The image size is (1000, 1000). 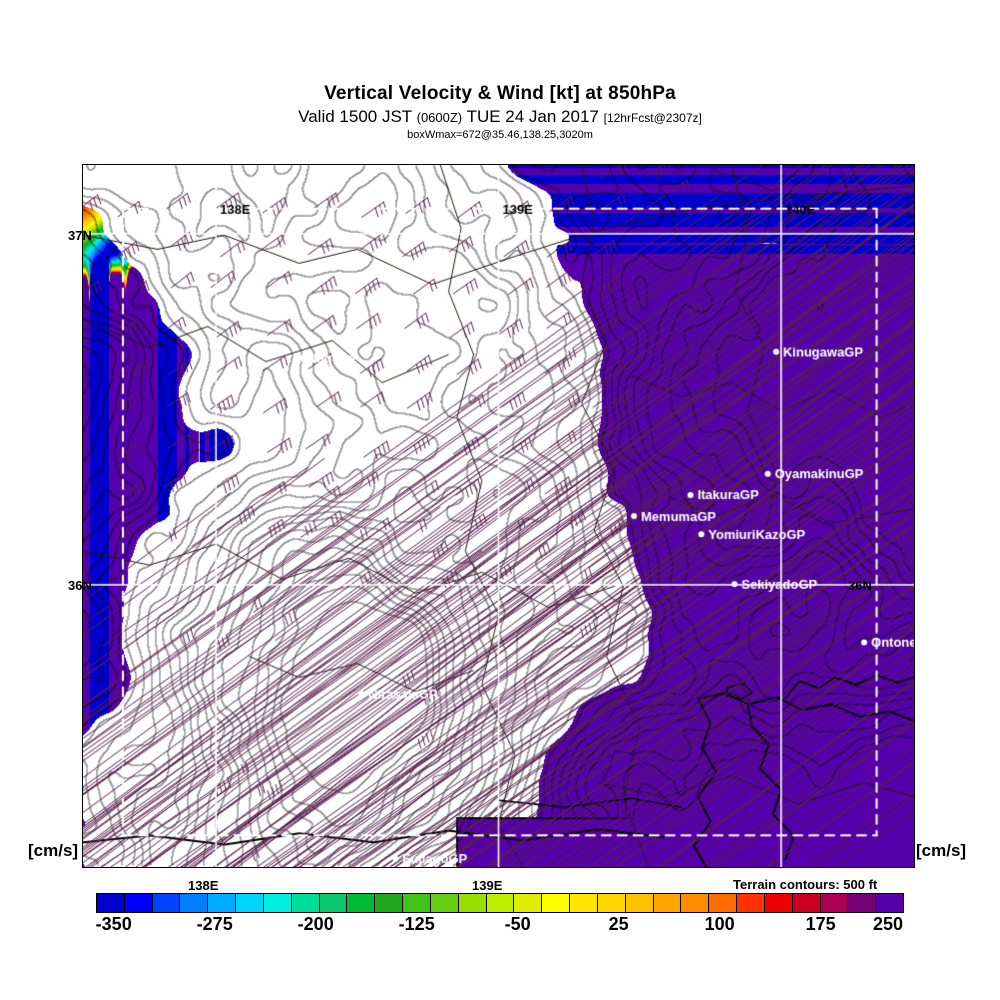 I want to click on colorbar-tick: -200, so click(x=315, y=924).